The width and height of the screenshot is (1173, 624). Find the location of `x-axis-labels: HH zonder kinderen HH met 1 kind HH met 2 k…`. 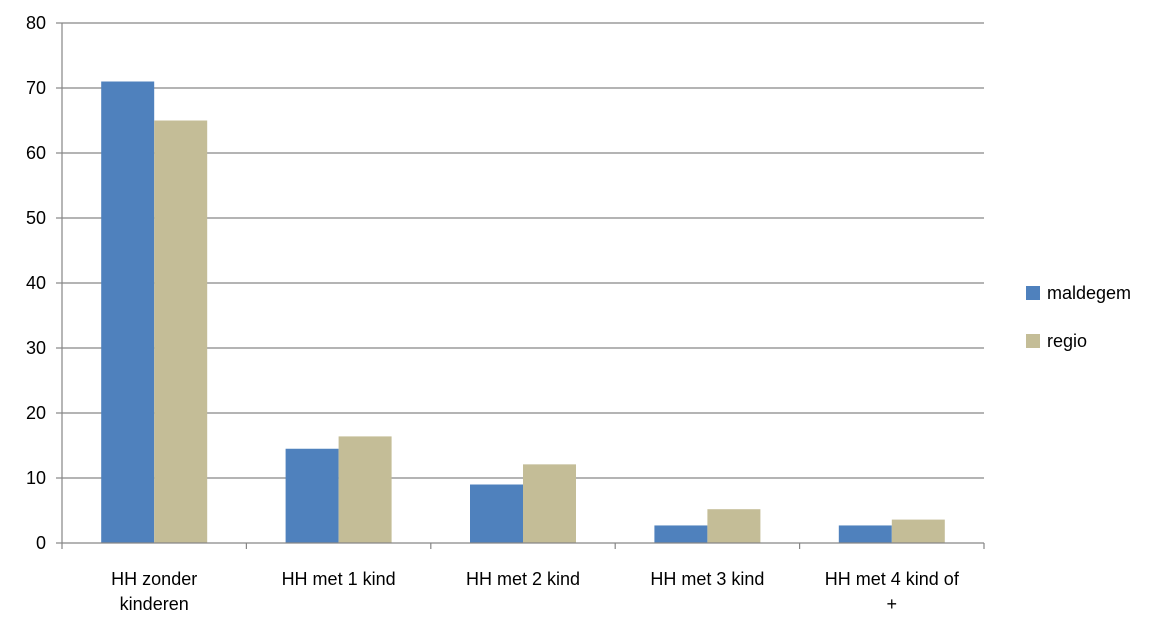

x-axis-labels: HH zonder kinderen HH met 1 kind HH met 2 k… is located at coordinates (535, 591).